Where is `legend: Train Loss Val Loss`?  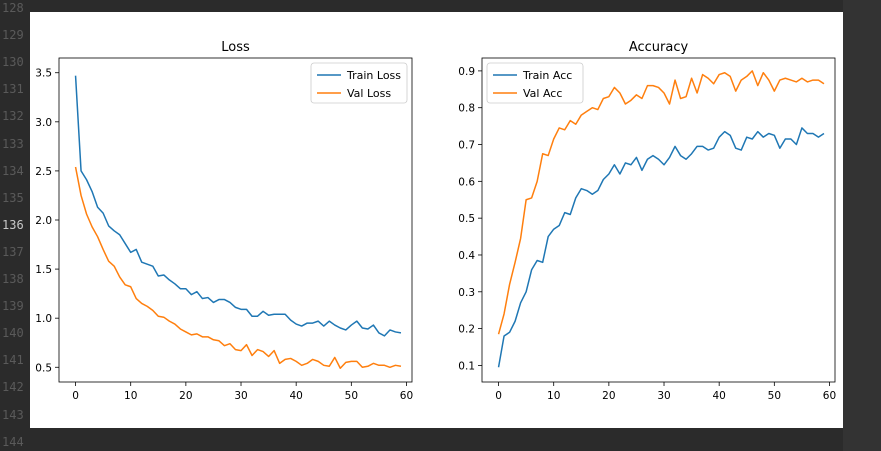
legend: Train Loss Val Loss is located at coordinates (359, 83).